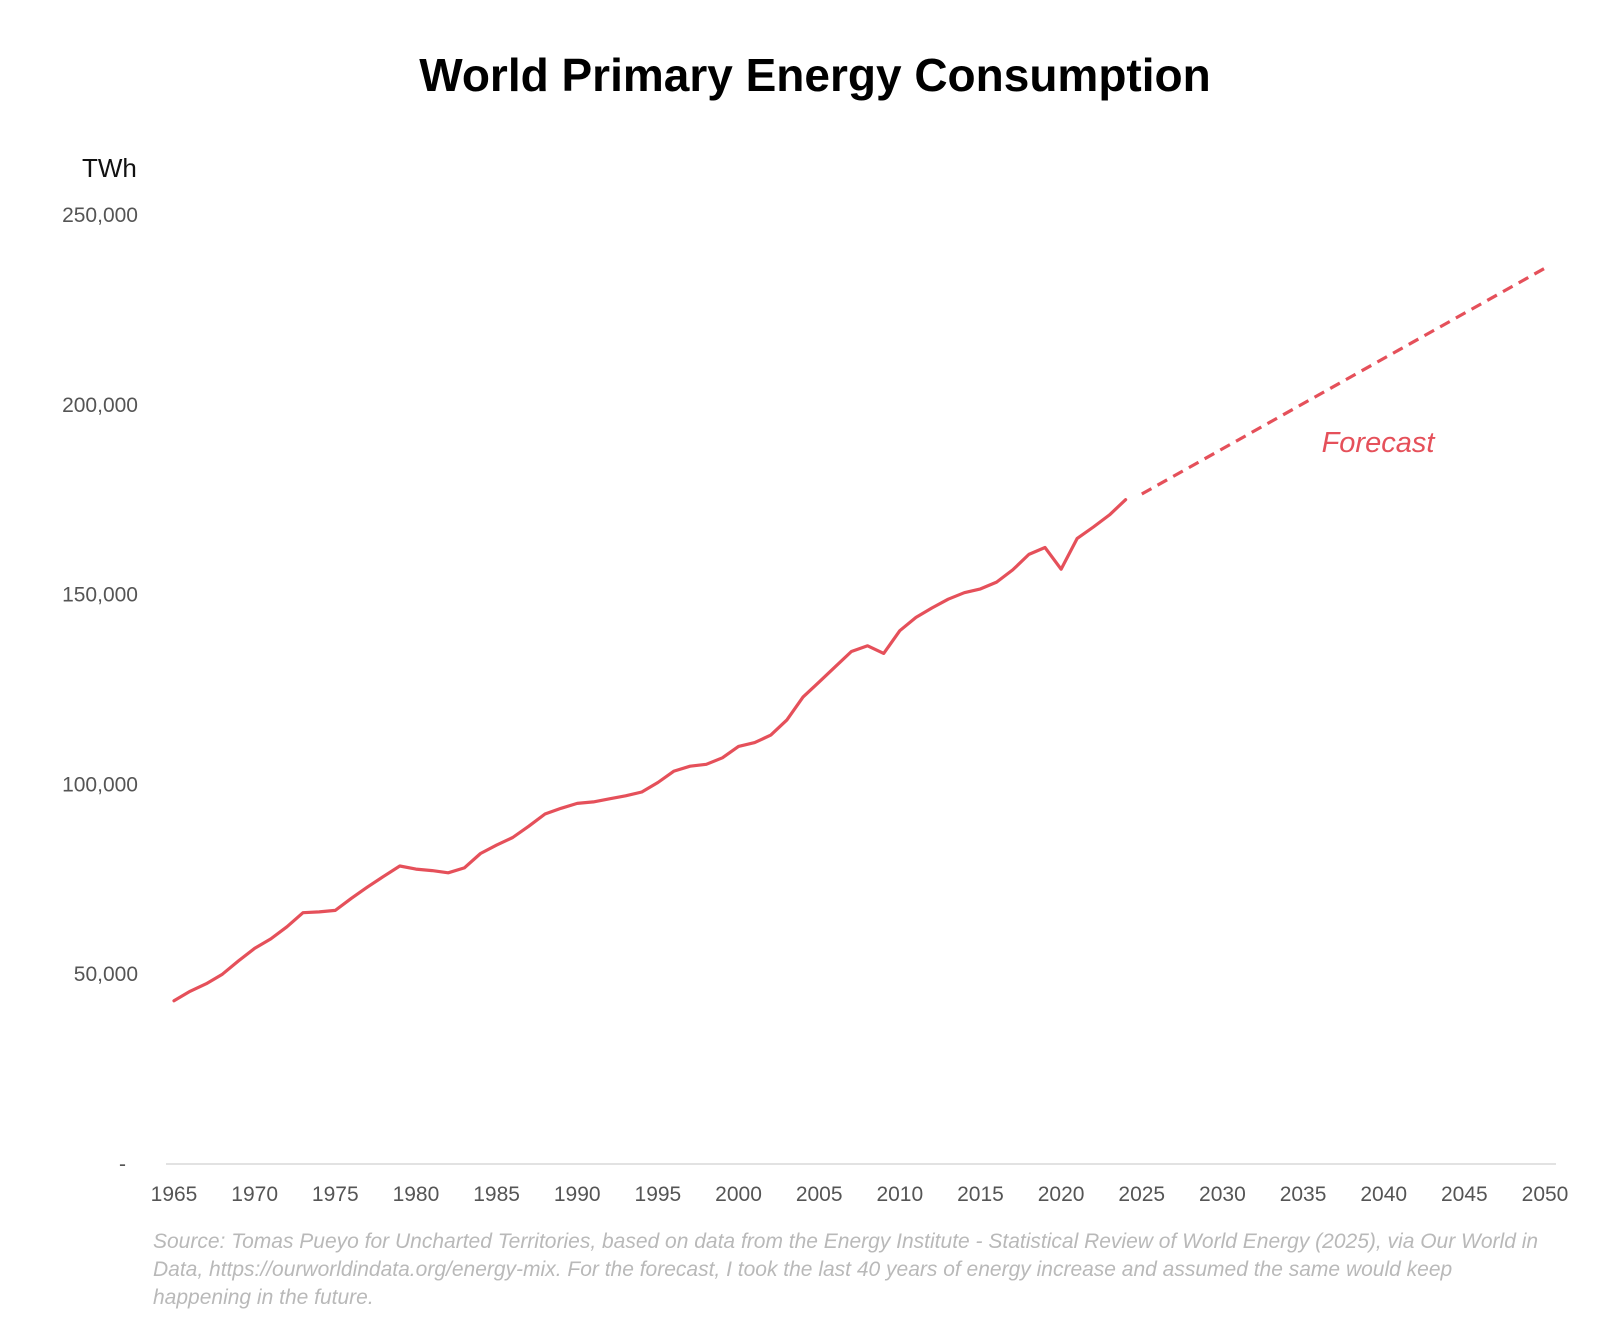 The image size is (1600, 1336). What do you see at coordinates (109, 168) in the screenshot?
I see `y-axis-unit-label: TWh` at bounding box center [109, 168].